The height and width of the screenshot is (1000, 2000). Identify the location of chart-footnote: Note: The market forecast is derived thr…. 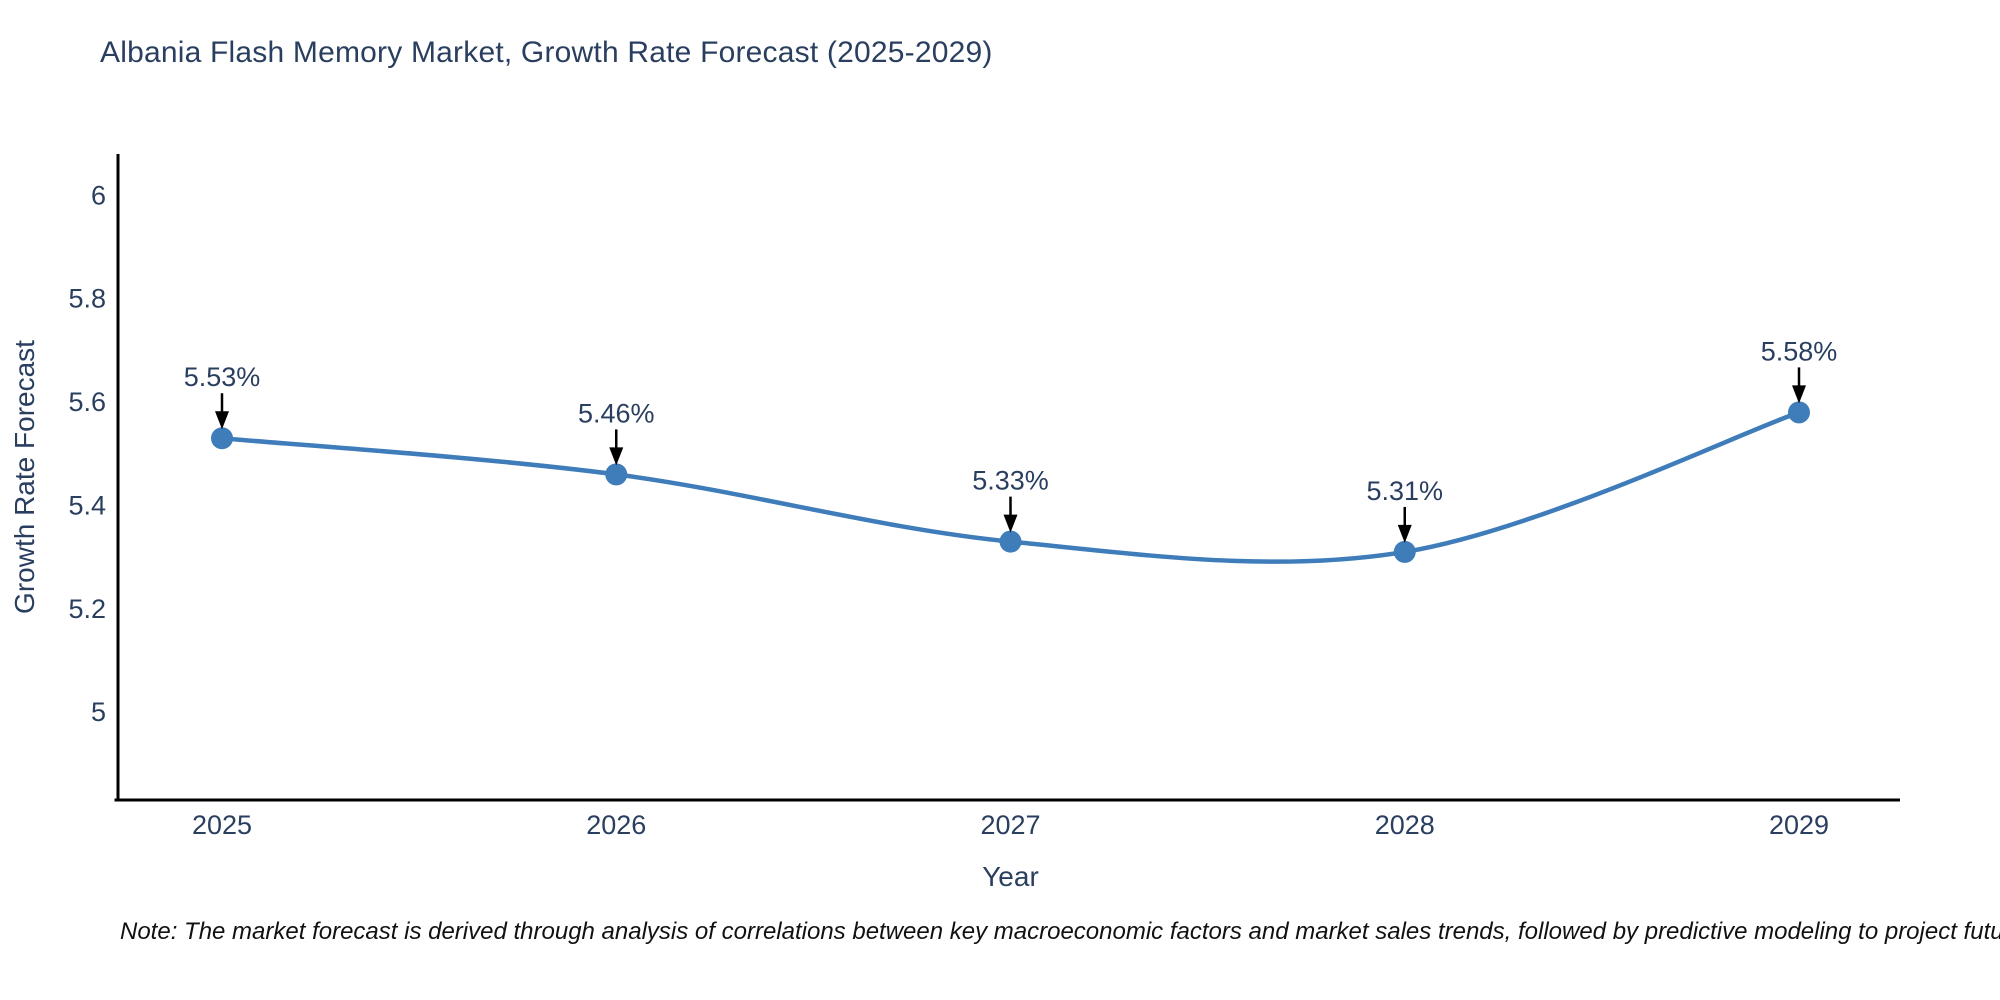
(1060, 931).